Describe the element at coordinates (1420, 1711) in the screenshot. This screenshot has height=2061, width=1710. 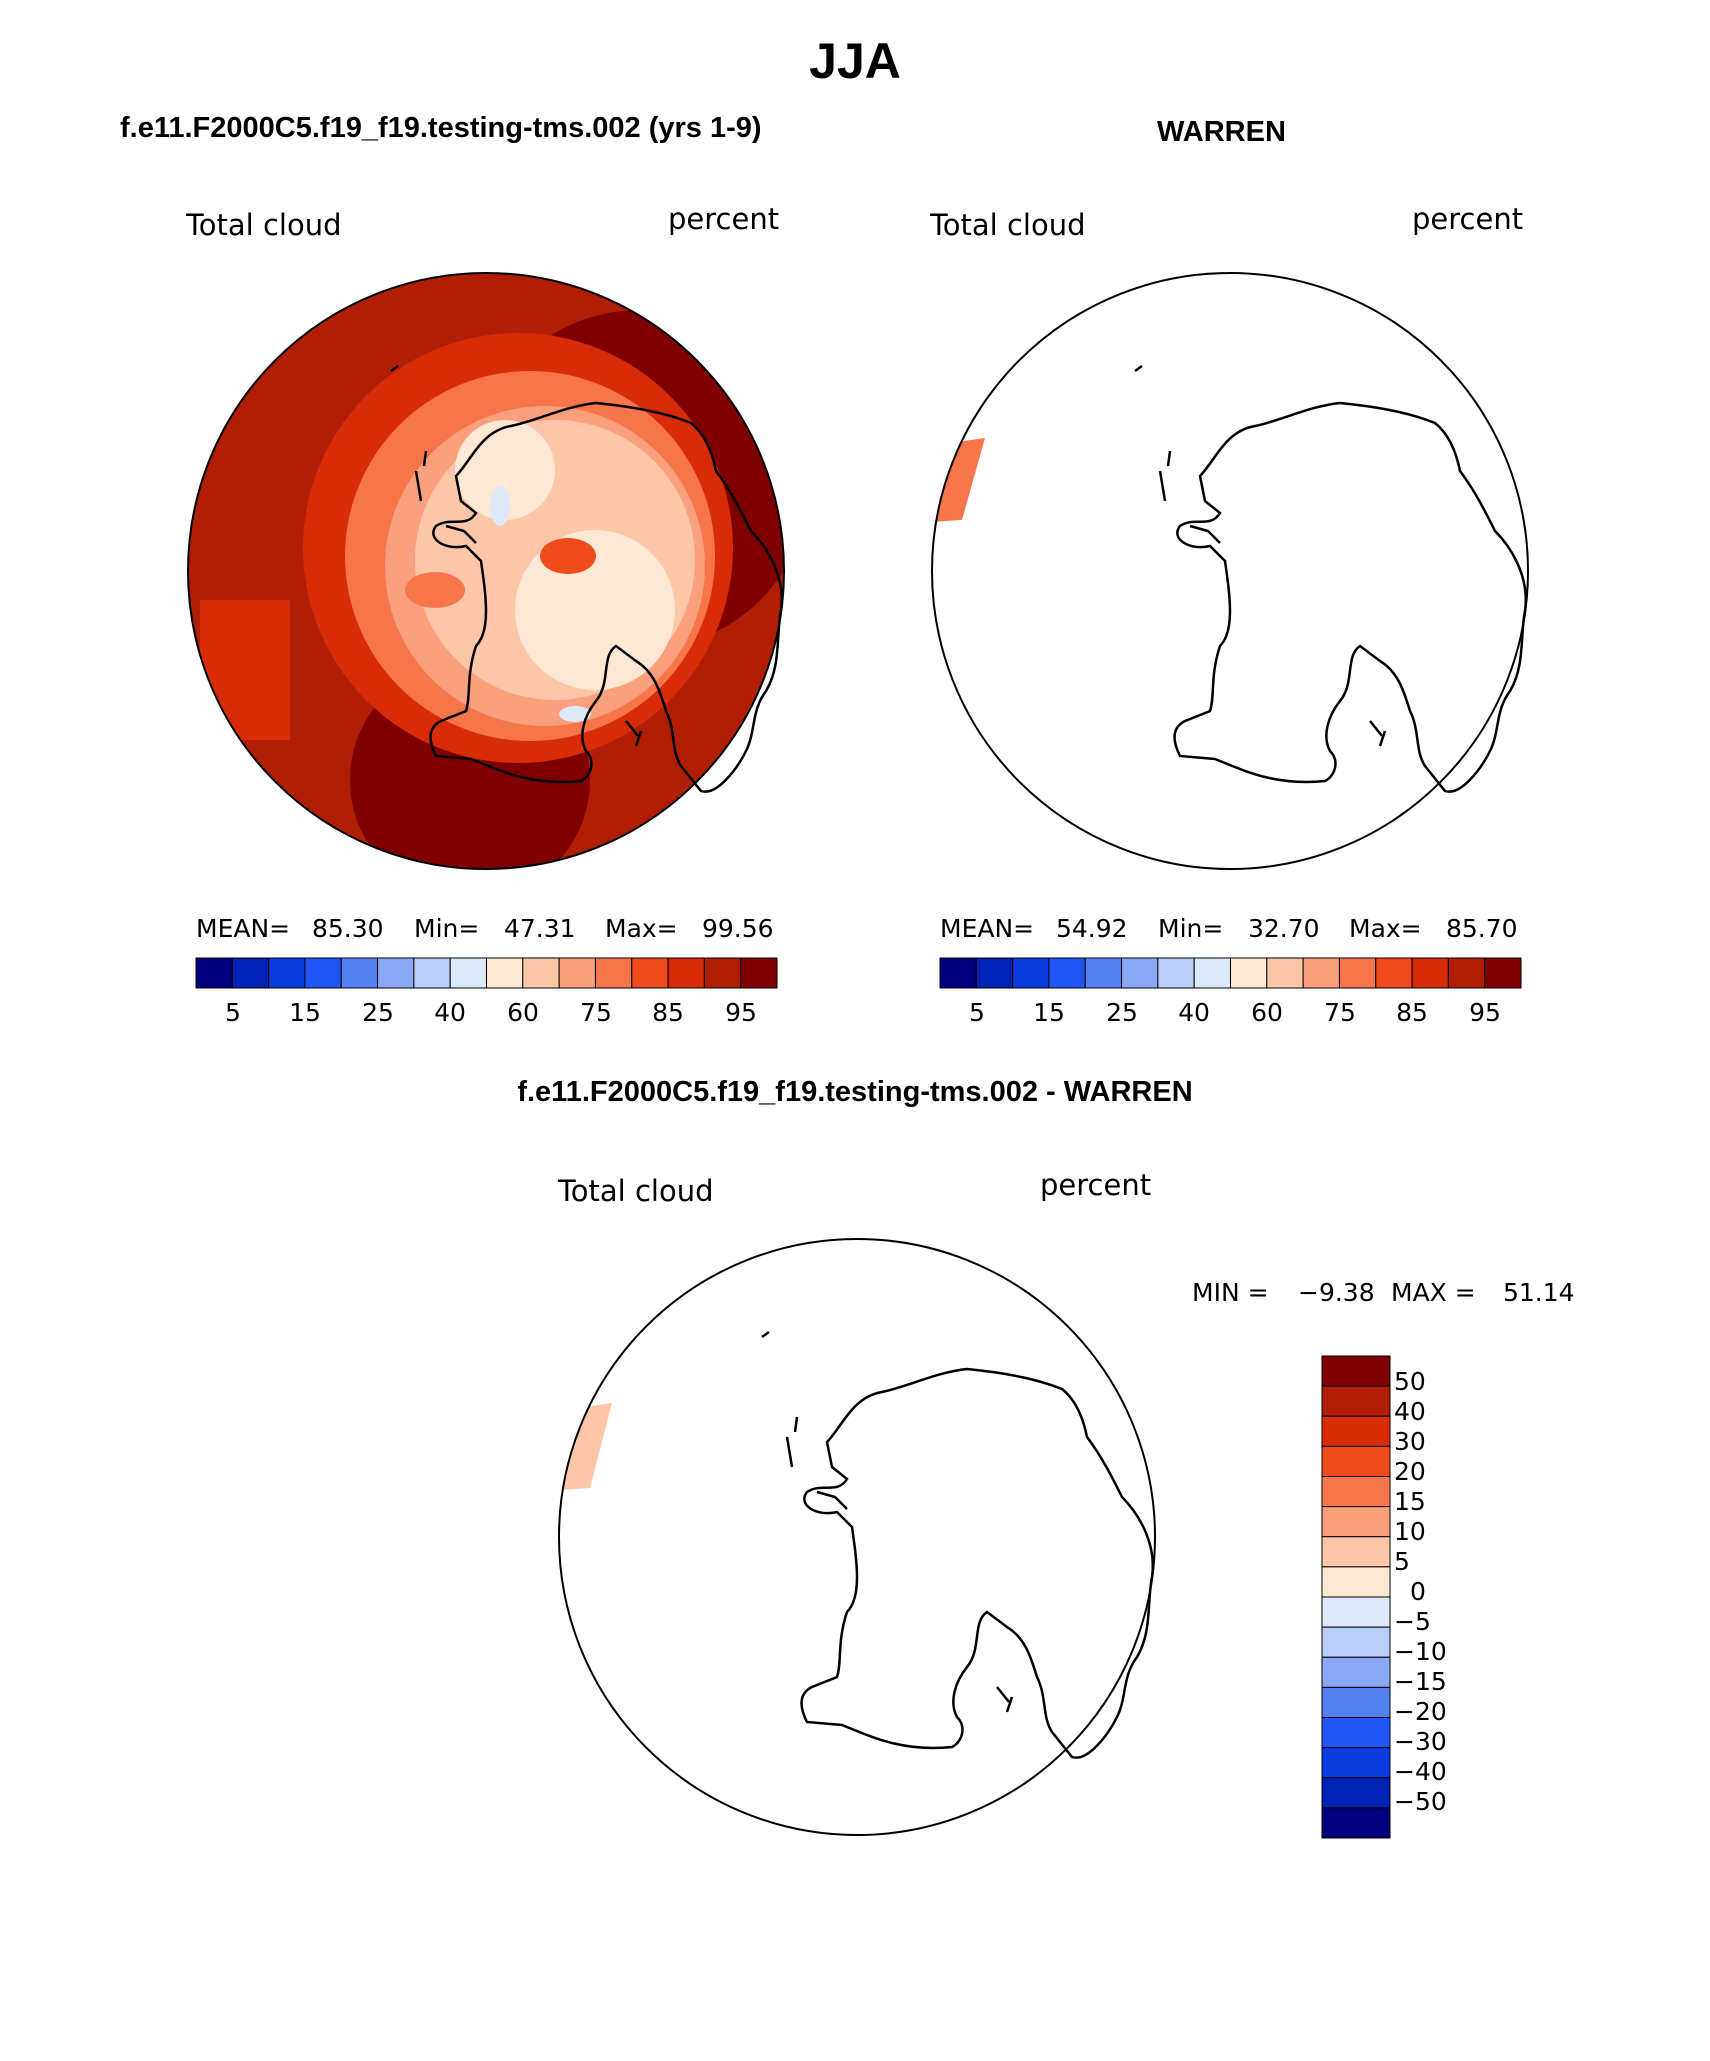
I see `colorbar-label: −20` at that location.